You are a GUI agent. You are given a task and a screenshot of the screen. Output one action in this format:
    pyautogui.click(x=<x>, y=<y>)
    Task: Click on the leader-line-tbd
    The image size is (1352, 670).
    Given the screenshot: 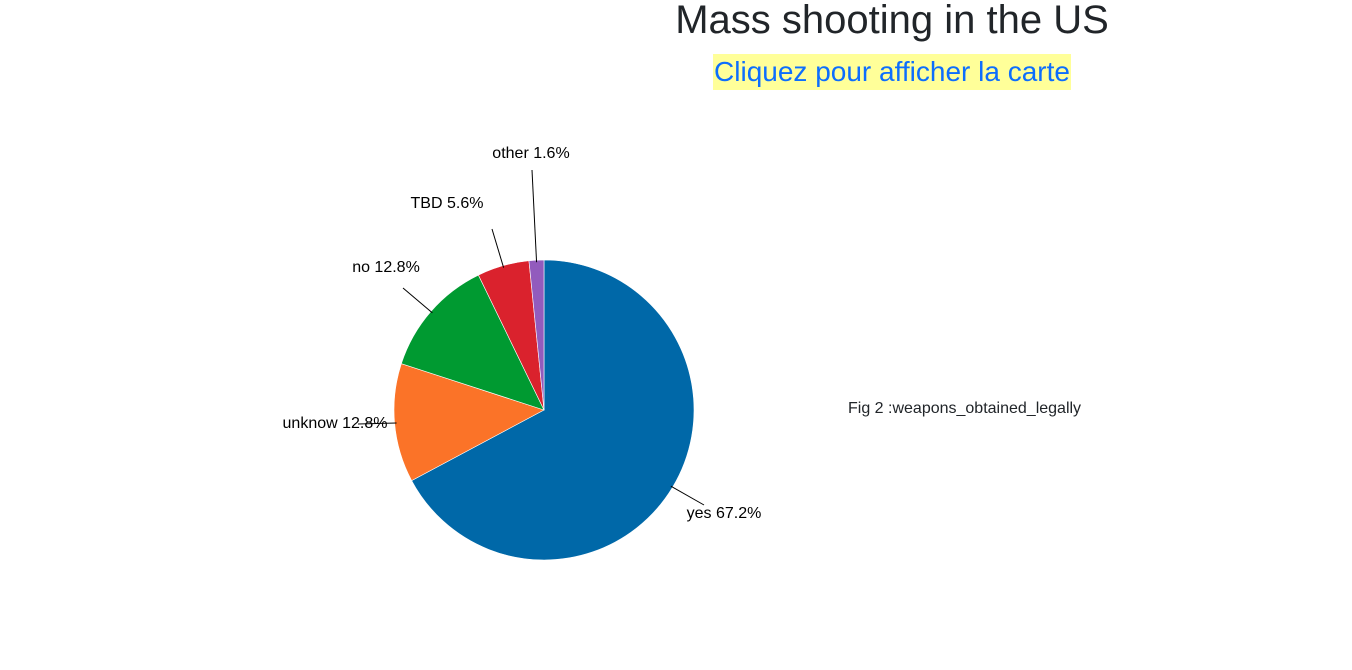 What is the action you would take?
    pyautogui.click(x=498, y=248)
    